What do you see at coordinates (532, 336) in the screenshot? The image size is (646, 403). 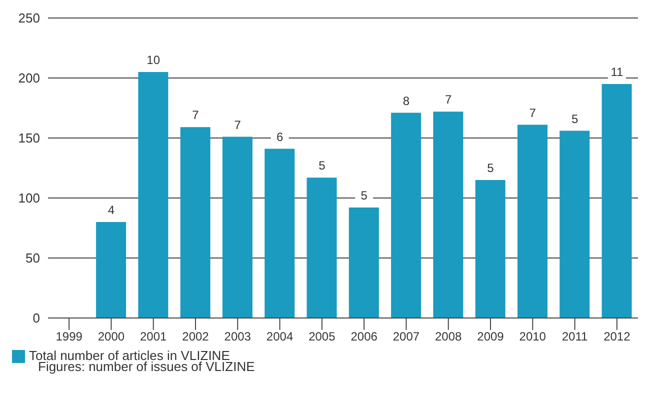 I see `x-tick-label: 2010` at bounding box center [532, 336].